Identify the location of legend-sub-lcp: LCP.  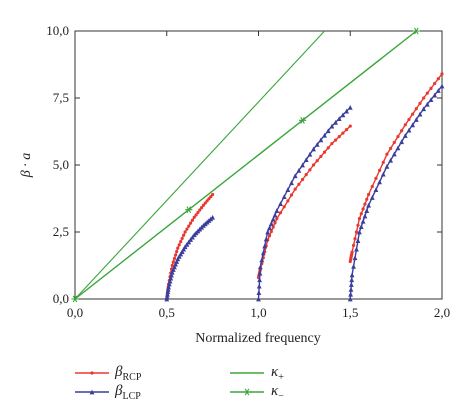
(131, 396).